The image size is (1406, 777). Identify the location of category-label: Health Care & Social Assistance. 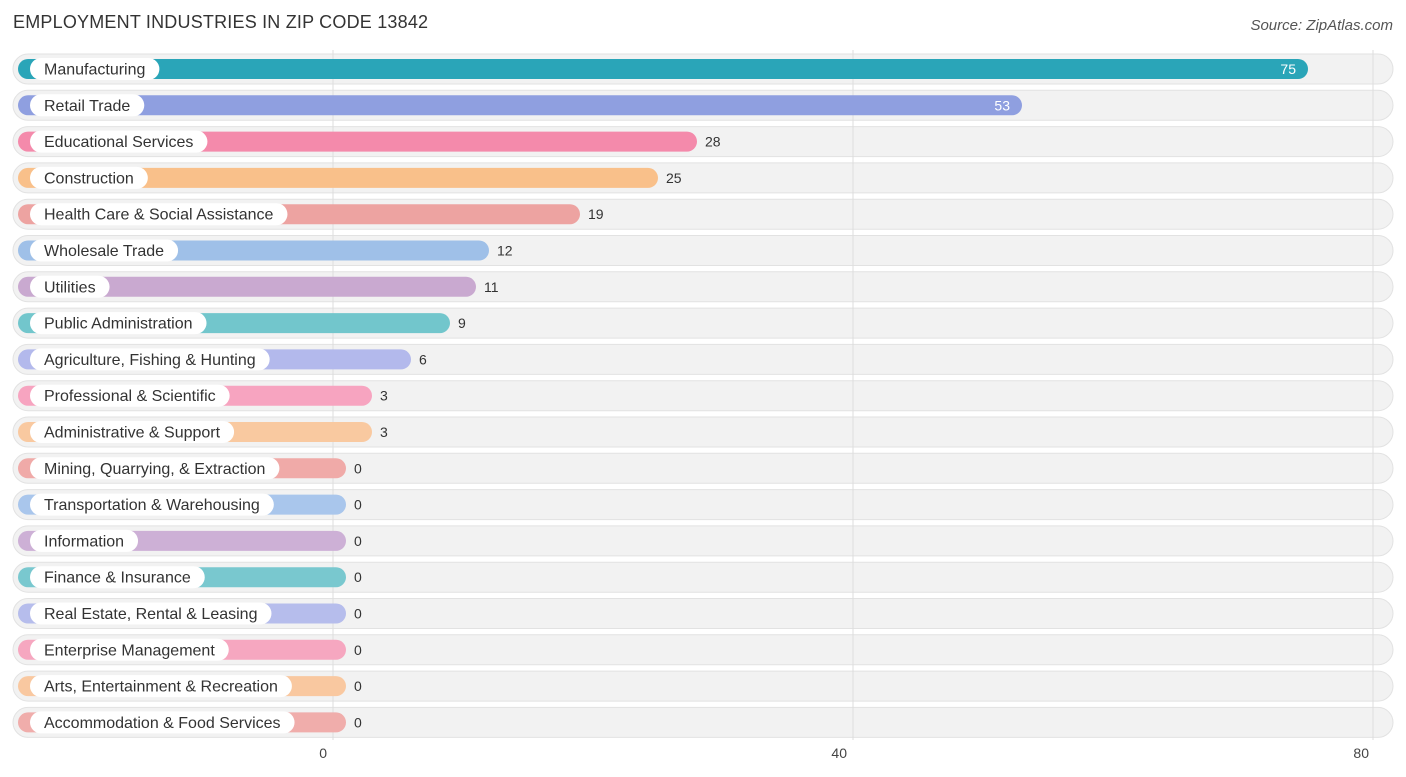
(159, 215).